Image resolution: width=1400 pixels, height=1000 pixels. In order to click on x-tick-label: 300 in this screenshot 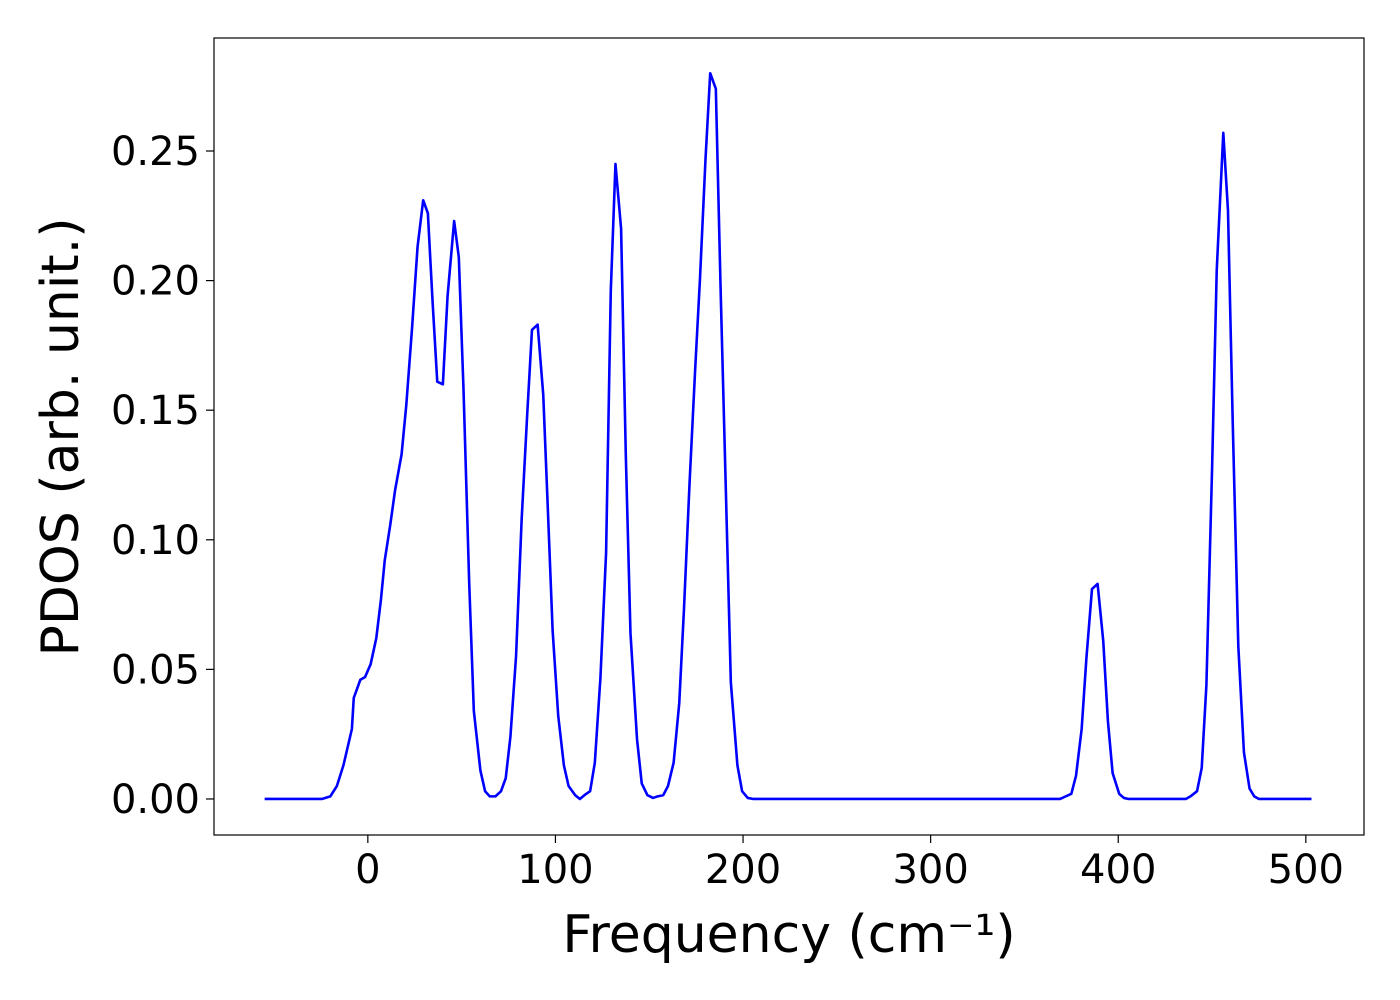, I will do `click(930, 870)`.